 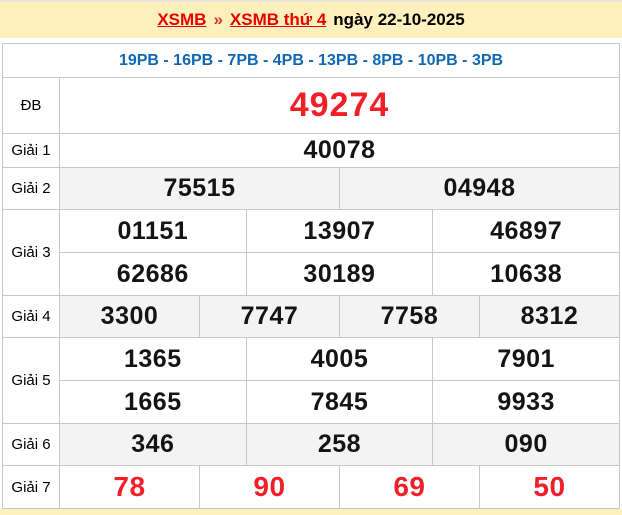 I want to click on prize-number: 78, so click(x=129, y=487).